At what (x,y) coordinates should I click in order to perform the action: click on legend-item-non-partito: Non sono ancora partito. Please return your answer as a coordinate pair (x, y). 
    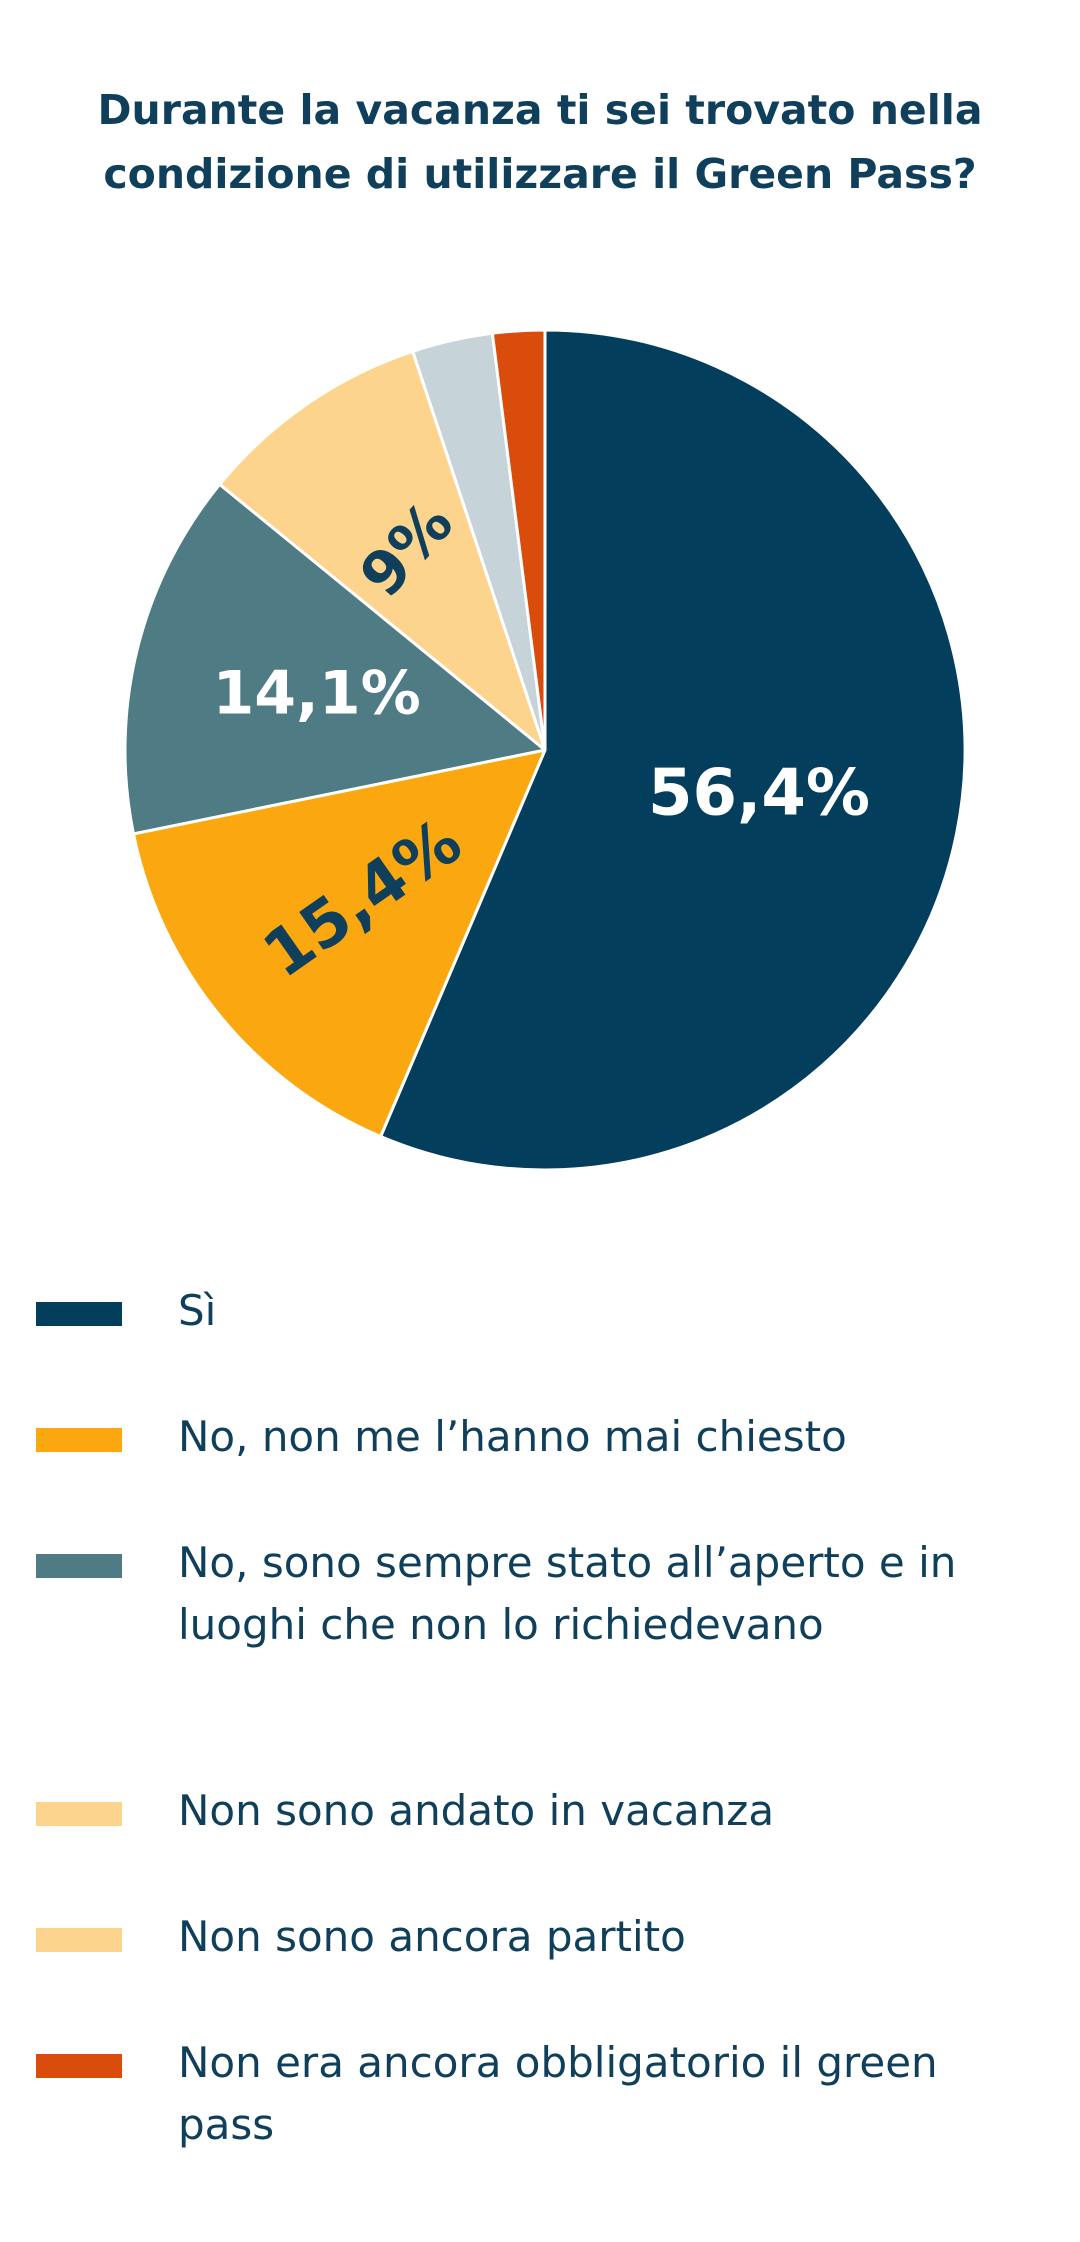
    Looking at the image, I should click on (541, 1969).